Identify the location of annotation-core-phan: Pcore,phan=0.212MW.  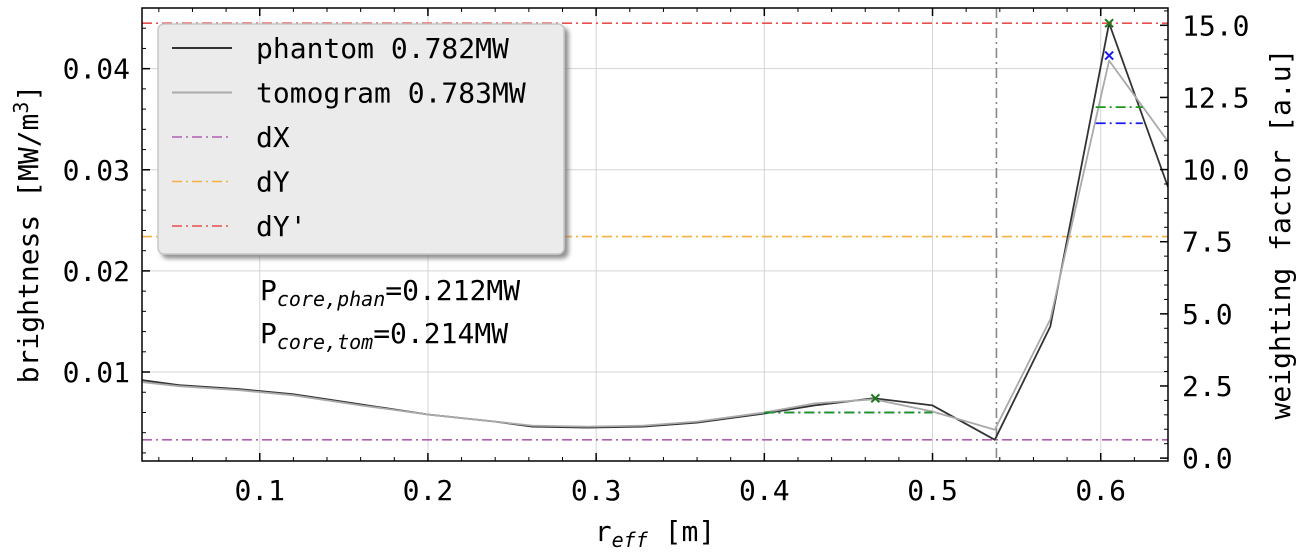
(390, 292).